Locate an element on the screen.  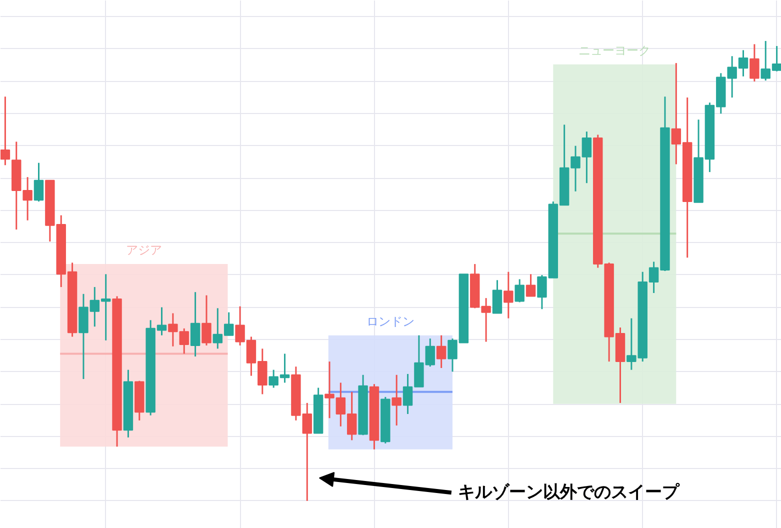
annotation: キルゾーン以外でのスイープ is located at coordinates (569, 492).